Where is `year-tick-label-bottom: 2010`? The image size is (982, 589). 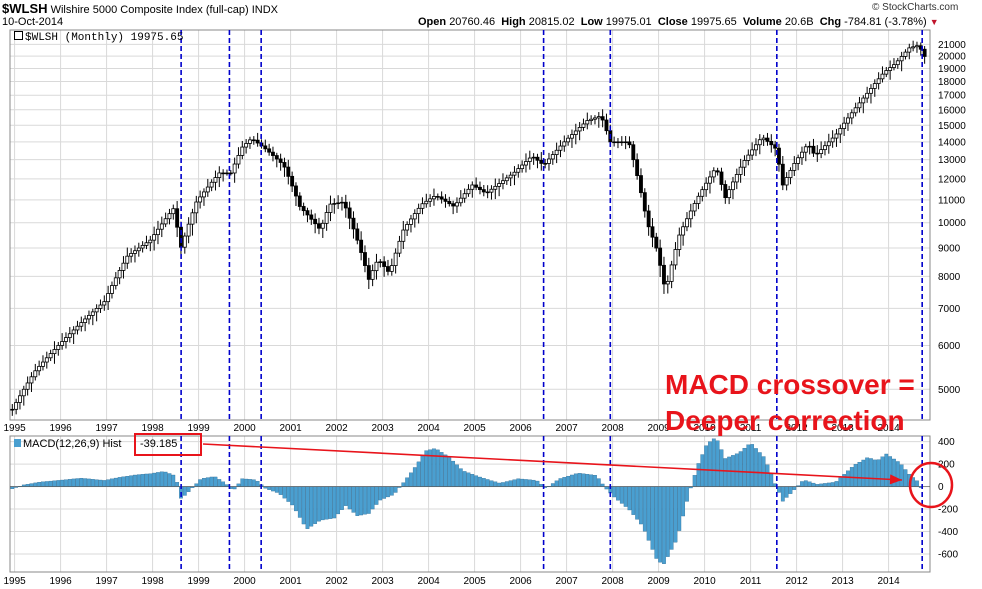
year-tick-label-bottom: 2010 is located at coordinates (704, 581).